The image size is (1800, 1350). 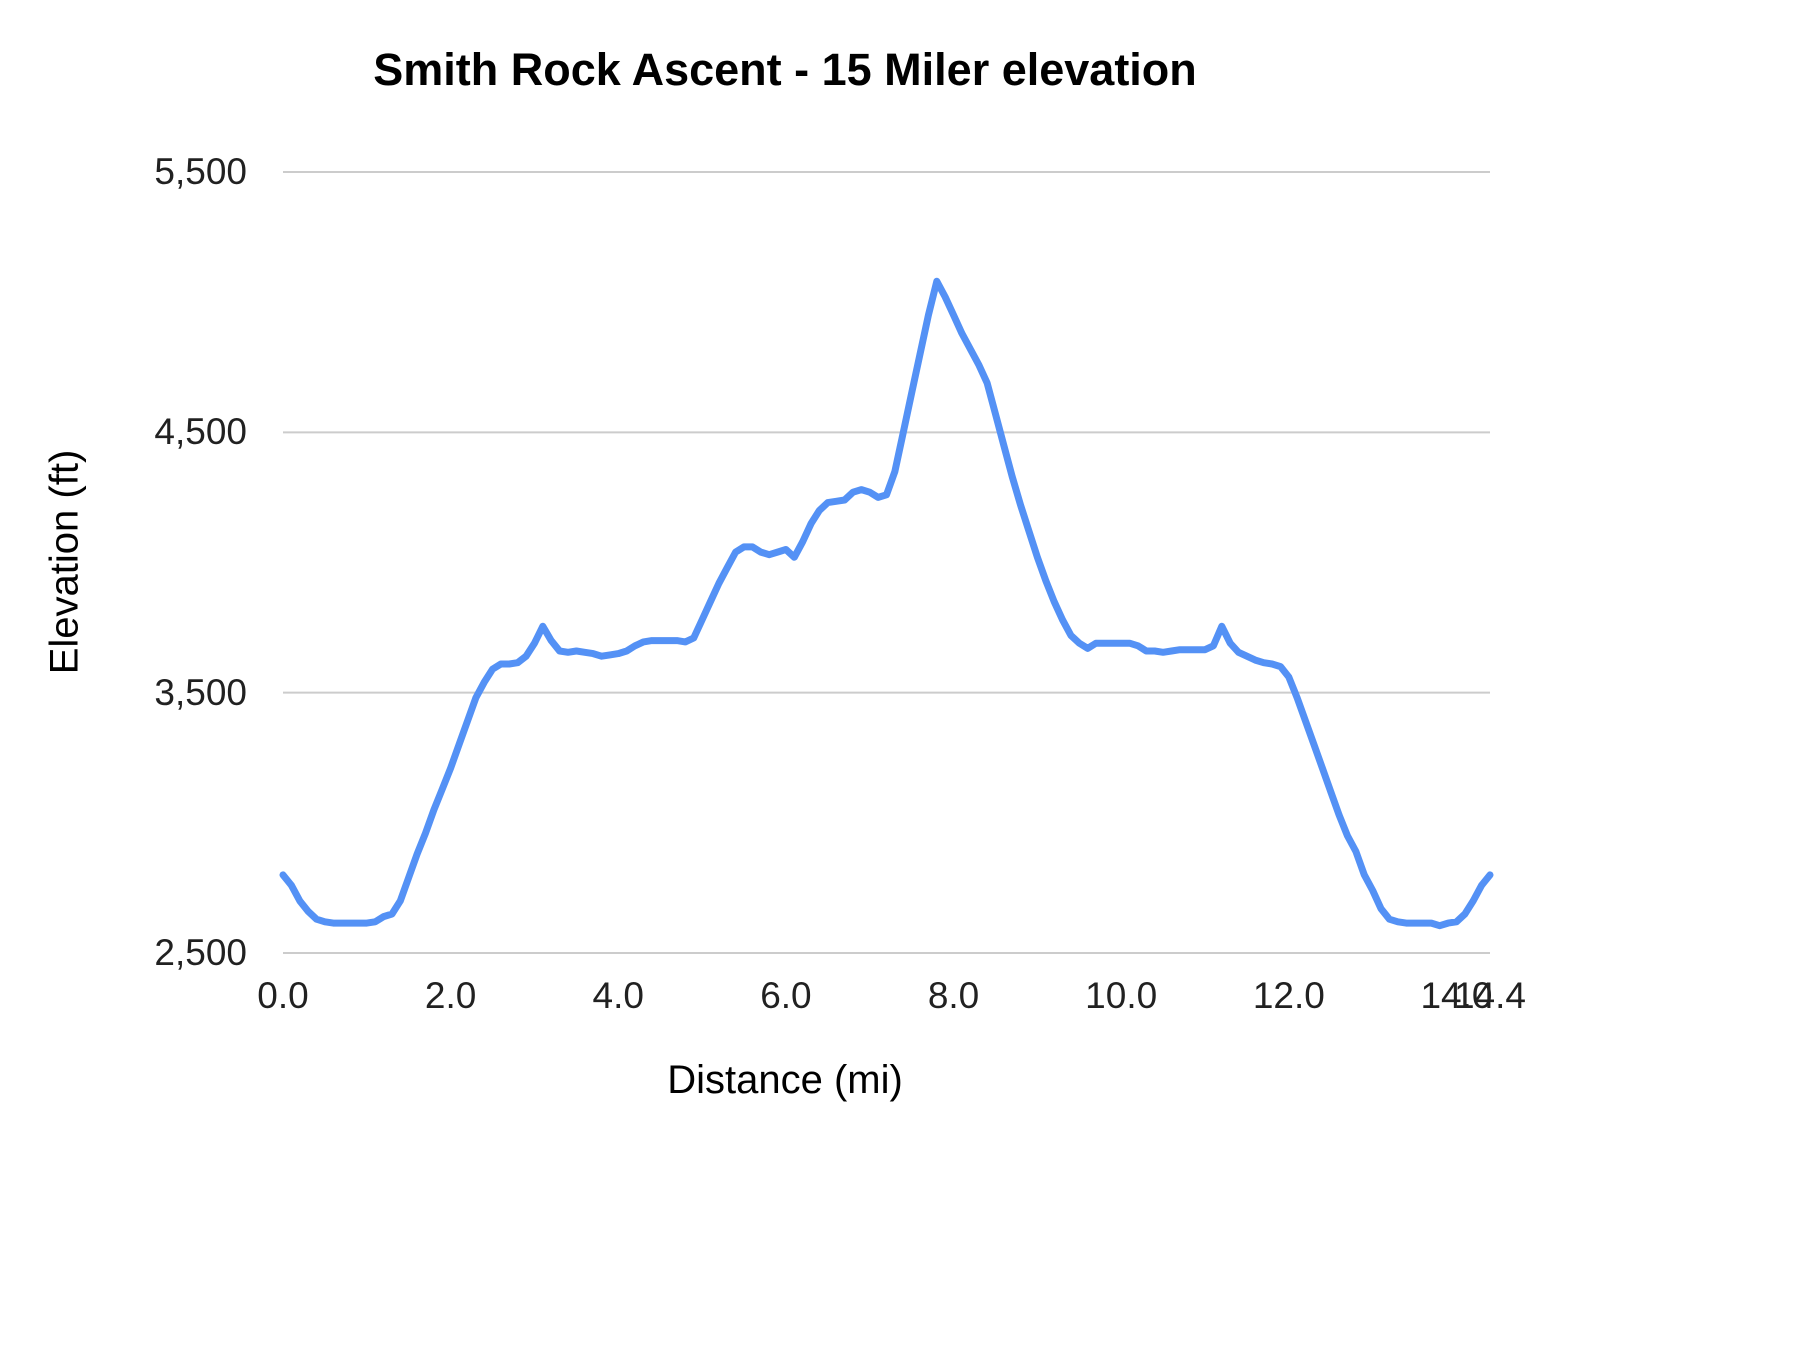 I want to click on x-tick-label: 8.0, so click(x=953, y=995).